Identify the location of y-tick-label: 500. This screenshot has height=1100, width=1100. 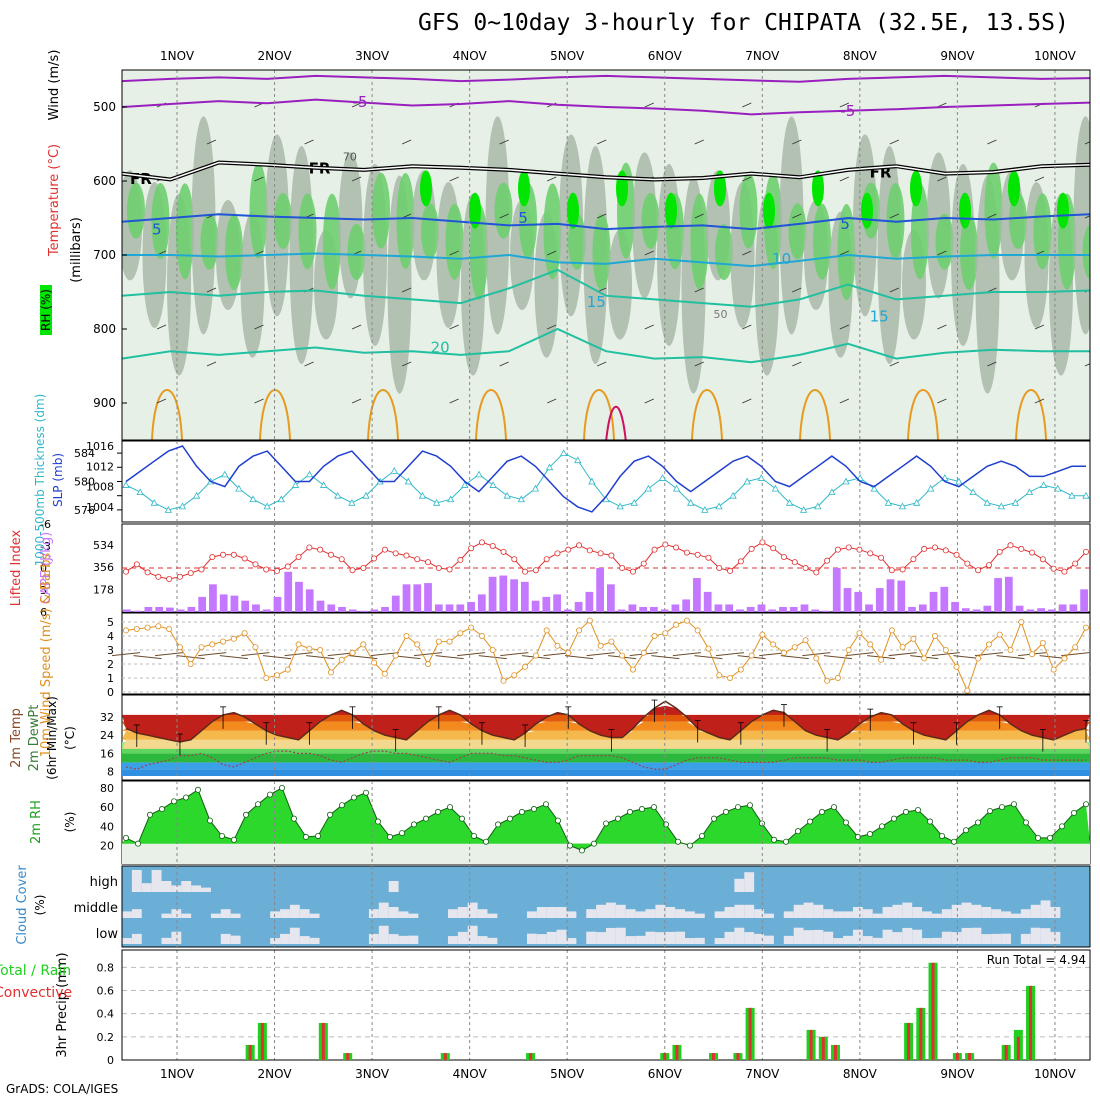
(104, 107).